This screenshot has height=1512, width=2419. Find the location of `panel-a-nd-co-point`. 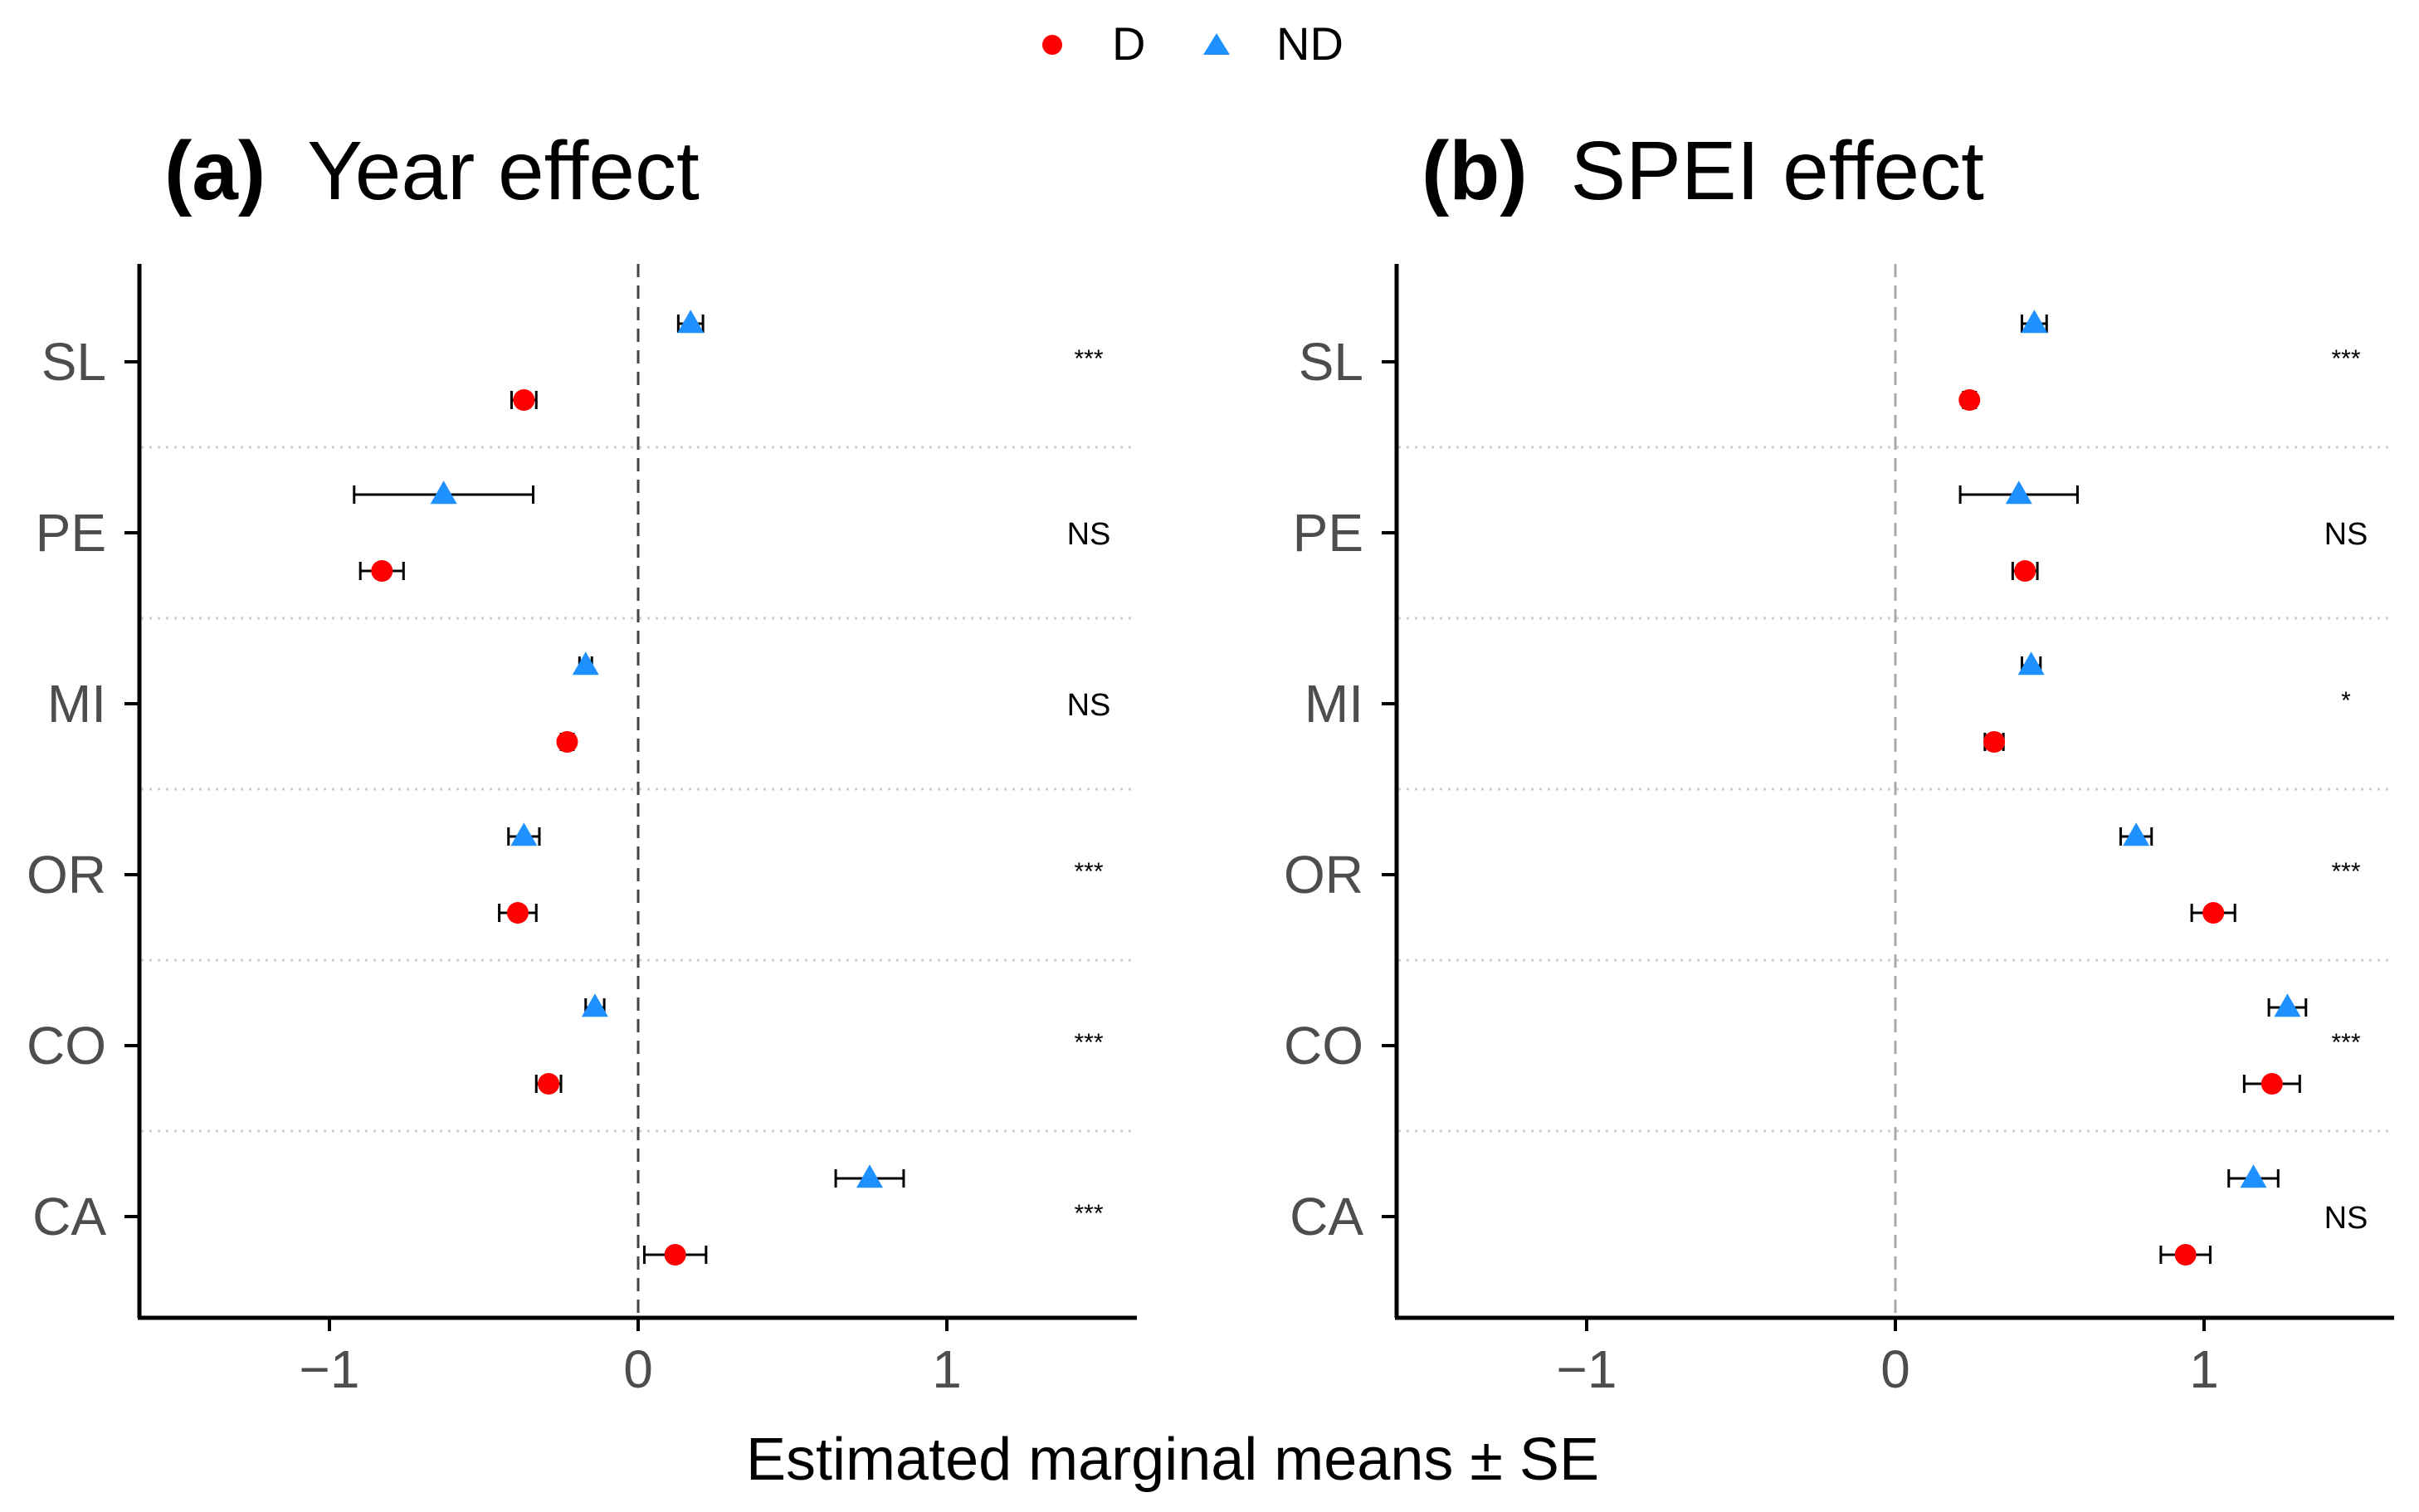

panel-a-nd-co-point is located at coordinates (594, 1005).